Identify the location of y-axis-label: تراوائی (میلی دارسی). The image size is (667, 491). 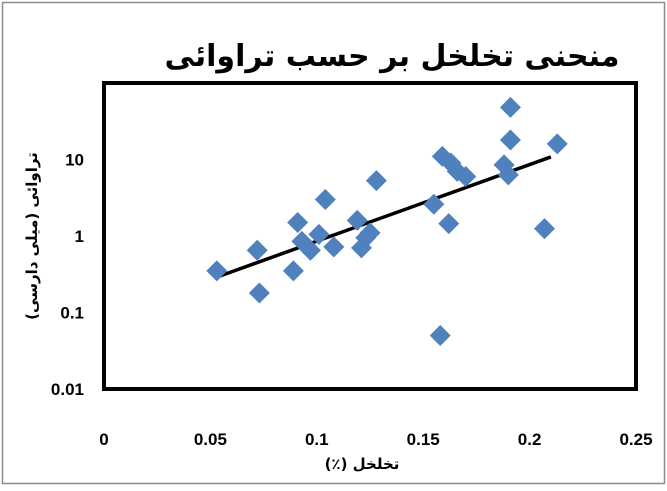
(32, 236).